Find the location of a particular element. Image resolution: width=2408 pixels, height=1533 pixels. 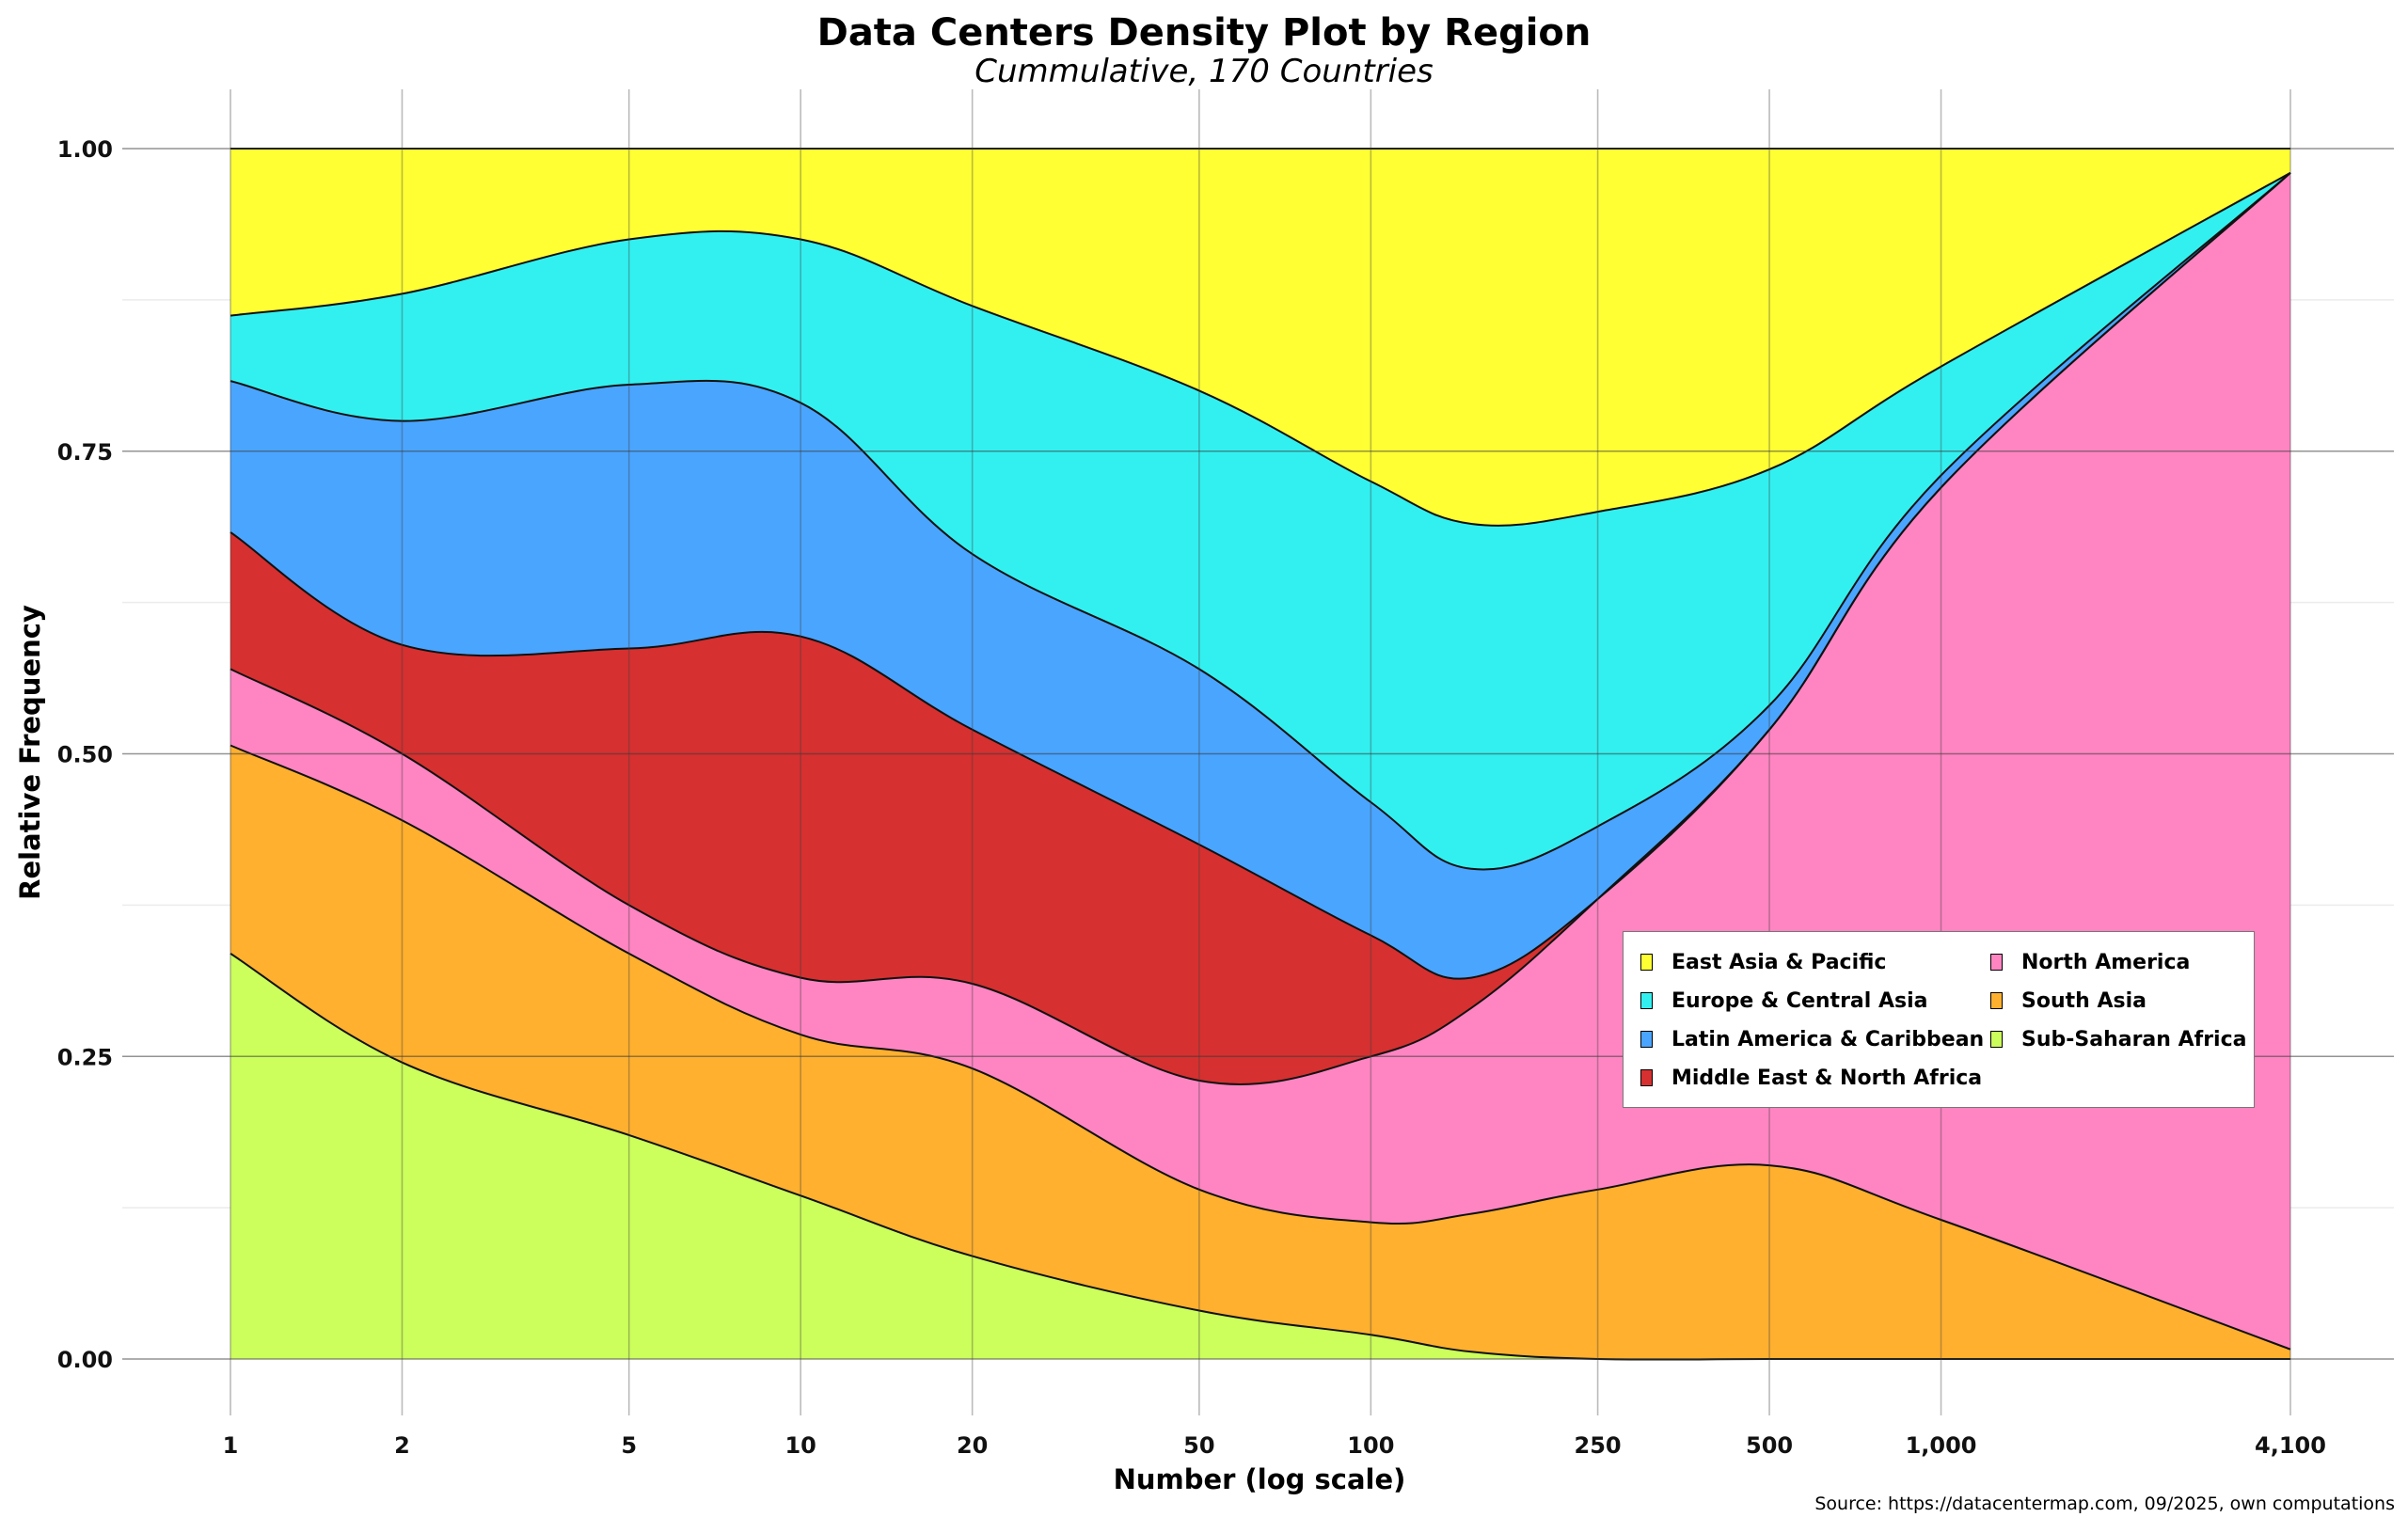

y-tick-label: 0.00 is located at coordinates (85, 1360).